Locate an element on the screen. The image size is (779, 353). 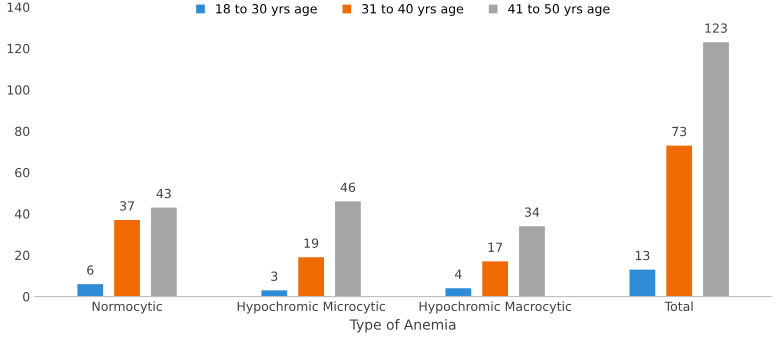
data-label: 37 is located at coordinates (127, 206).